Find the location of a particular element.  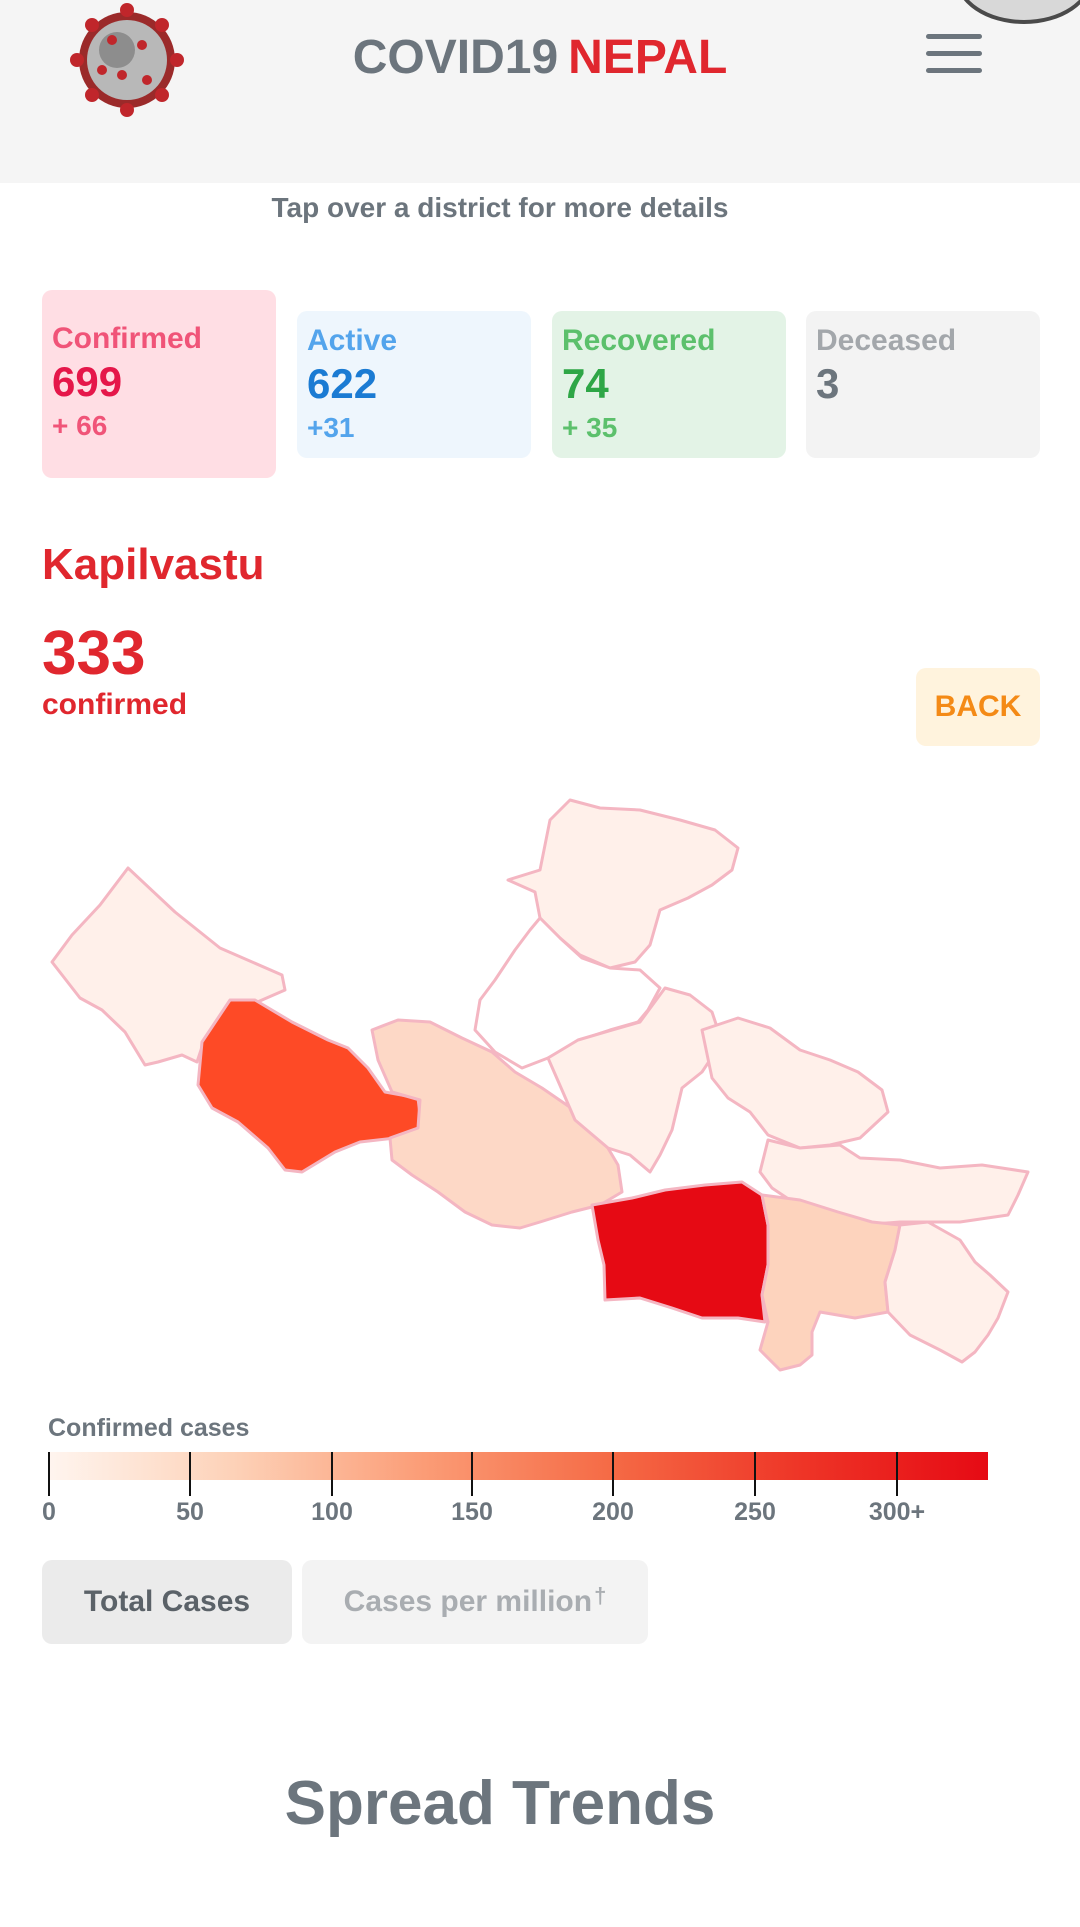

deceased-card: Deceased 3 is located at coordinates (923, 384).